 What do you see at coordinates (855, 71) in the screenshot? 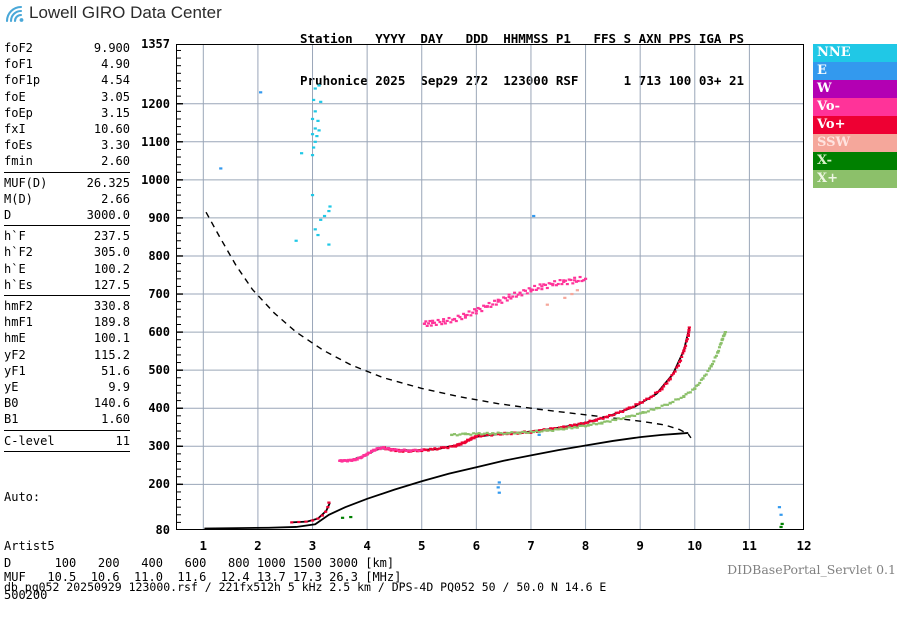
I see `legend-item-e: E` at bounding box center [855, 71].